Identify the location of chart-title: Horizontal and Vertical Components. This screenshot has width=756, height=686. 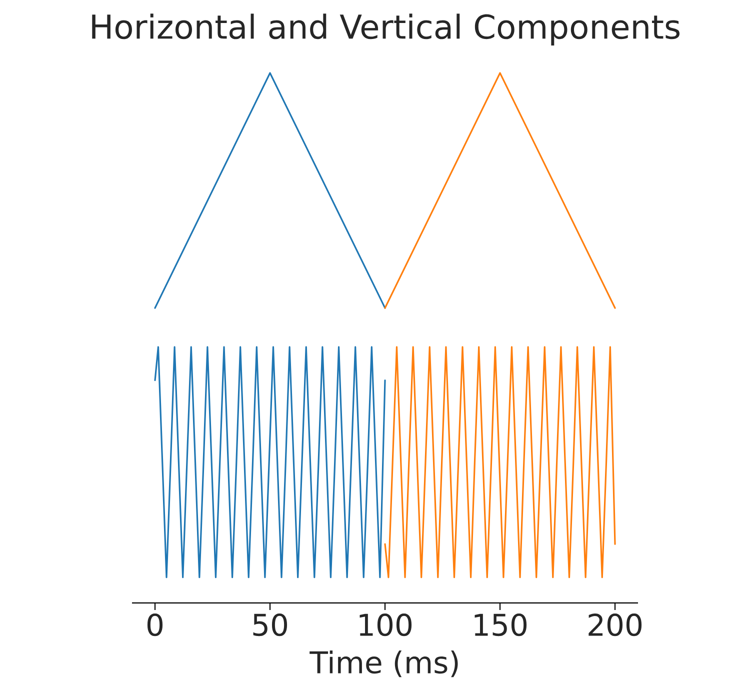
(386, 30).